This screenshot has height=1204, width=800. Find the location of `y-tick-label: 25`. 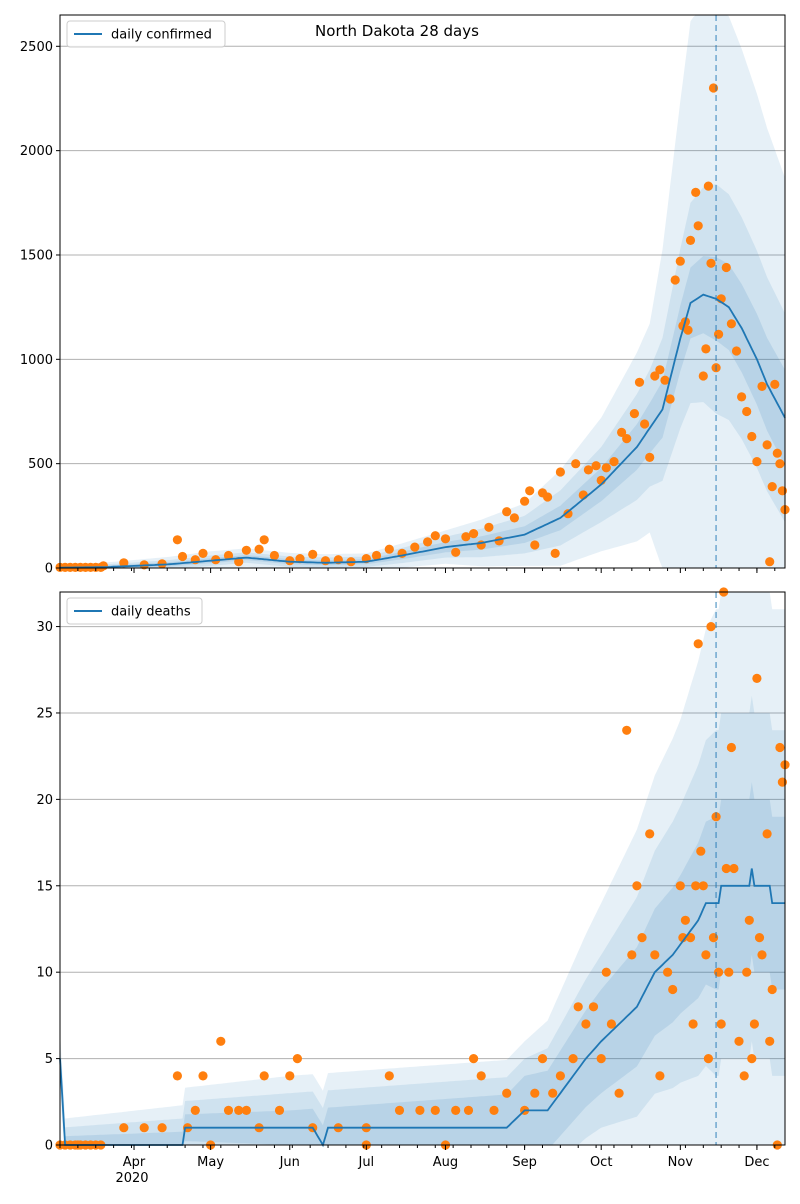

y-tick-label: 25 is located at coordinates (44, 713).